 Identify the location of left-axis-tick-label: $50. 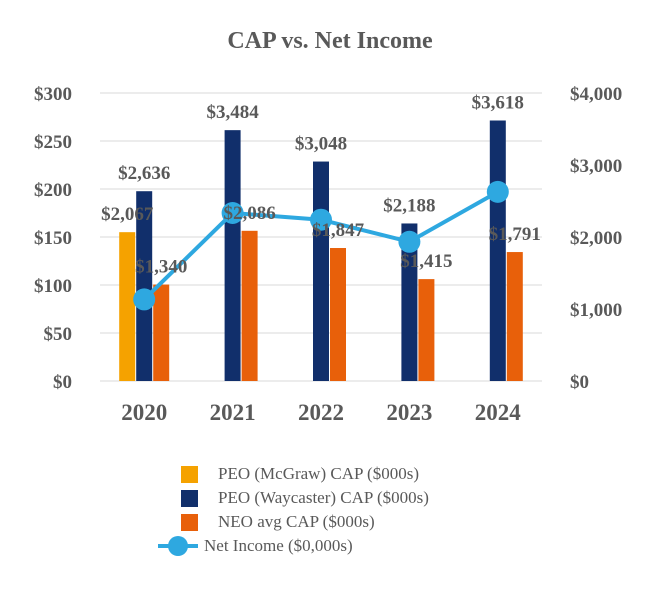
(58, 334).